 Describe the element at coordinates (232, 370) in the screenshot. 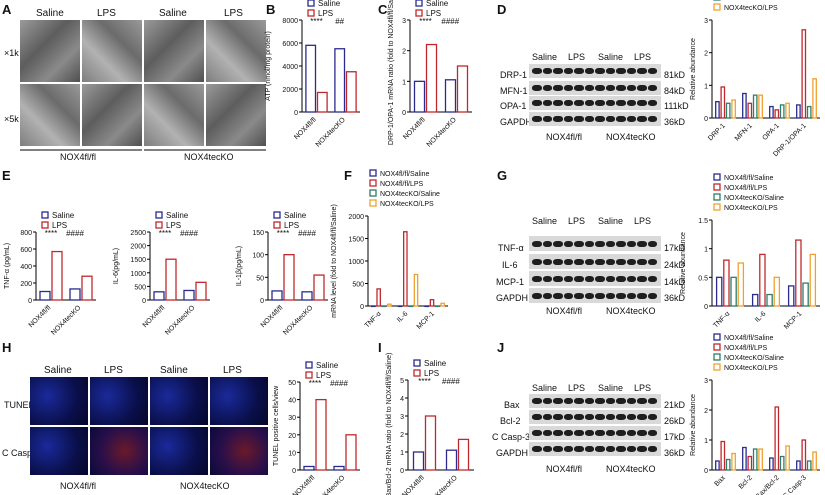

I see `h-col-label-3: LPS` at that location.